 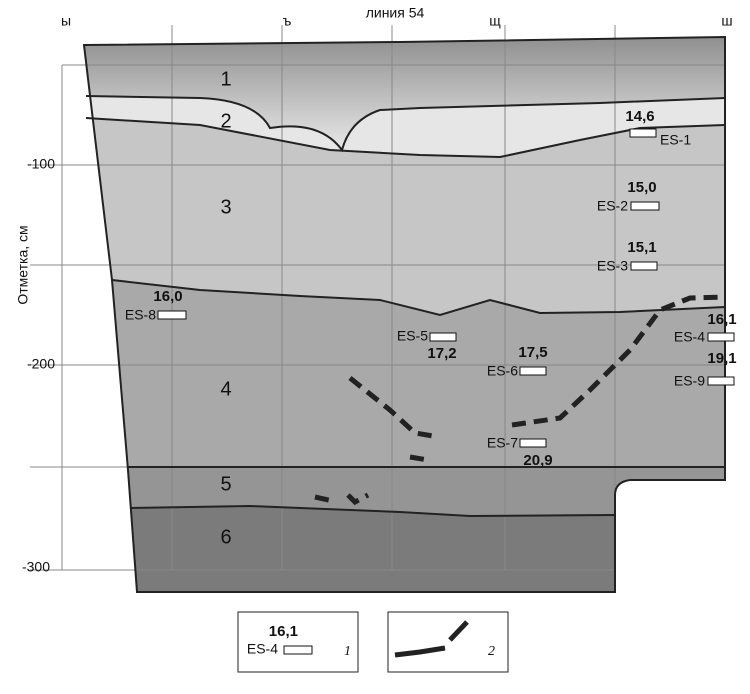 I want to click on column-label: ъ, so click(x=287, y=21).